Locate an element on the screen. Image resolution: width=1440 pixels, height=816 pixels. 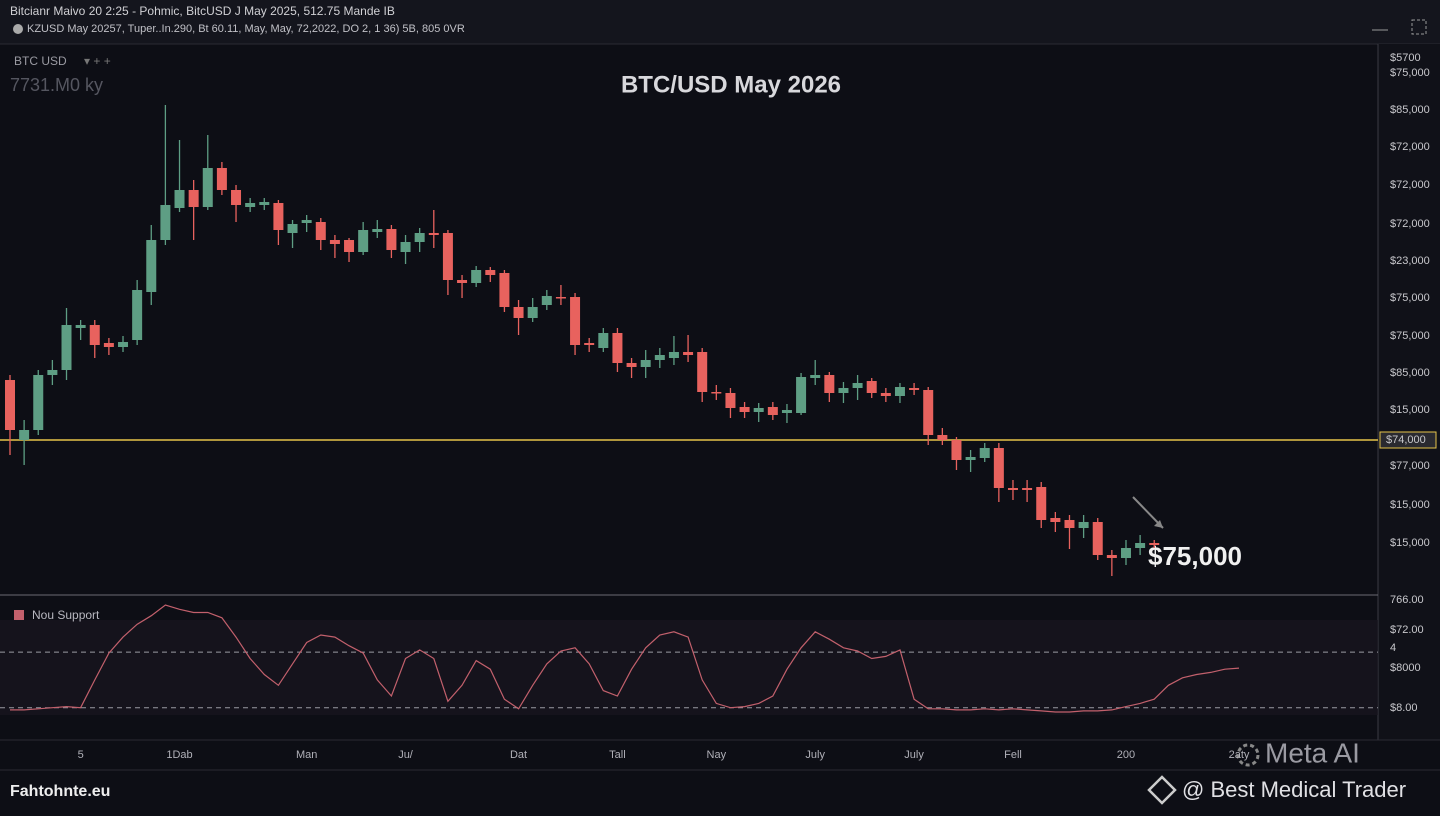
x-tick-label: 200 is located at coordinates (1126, 755).